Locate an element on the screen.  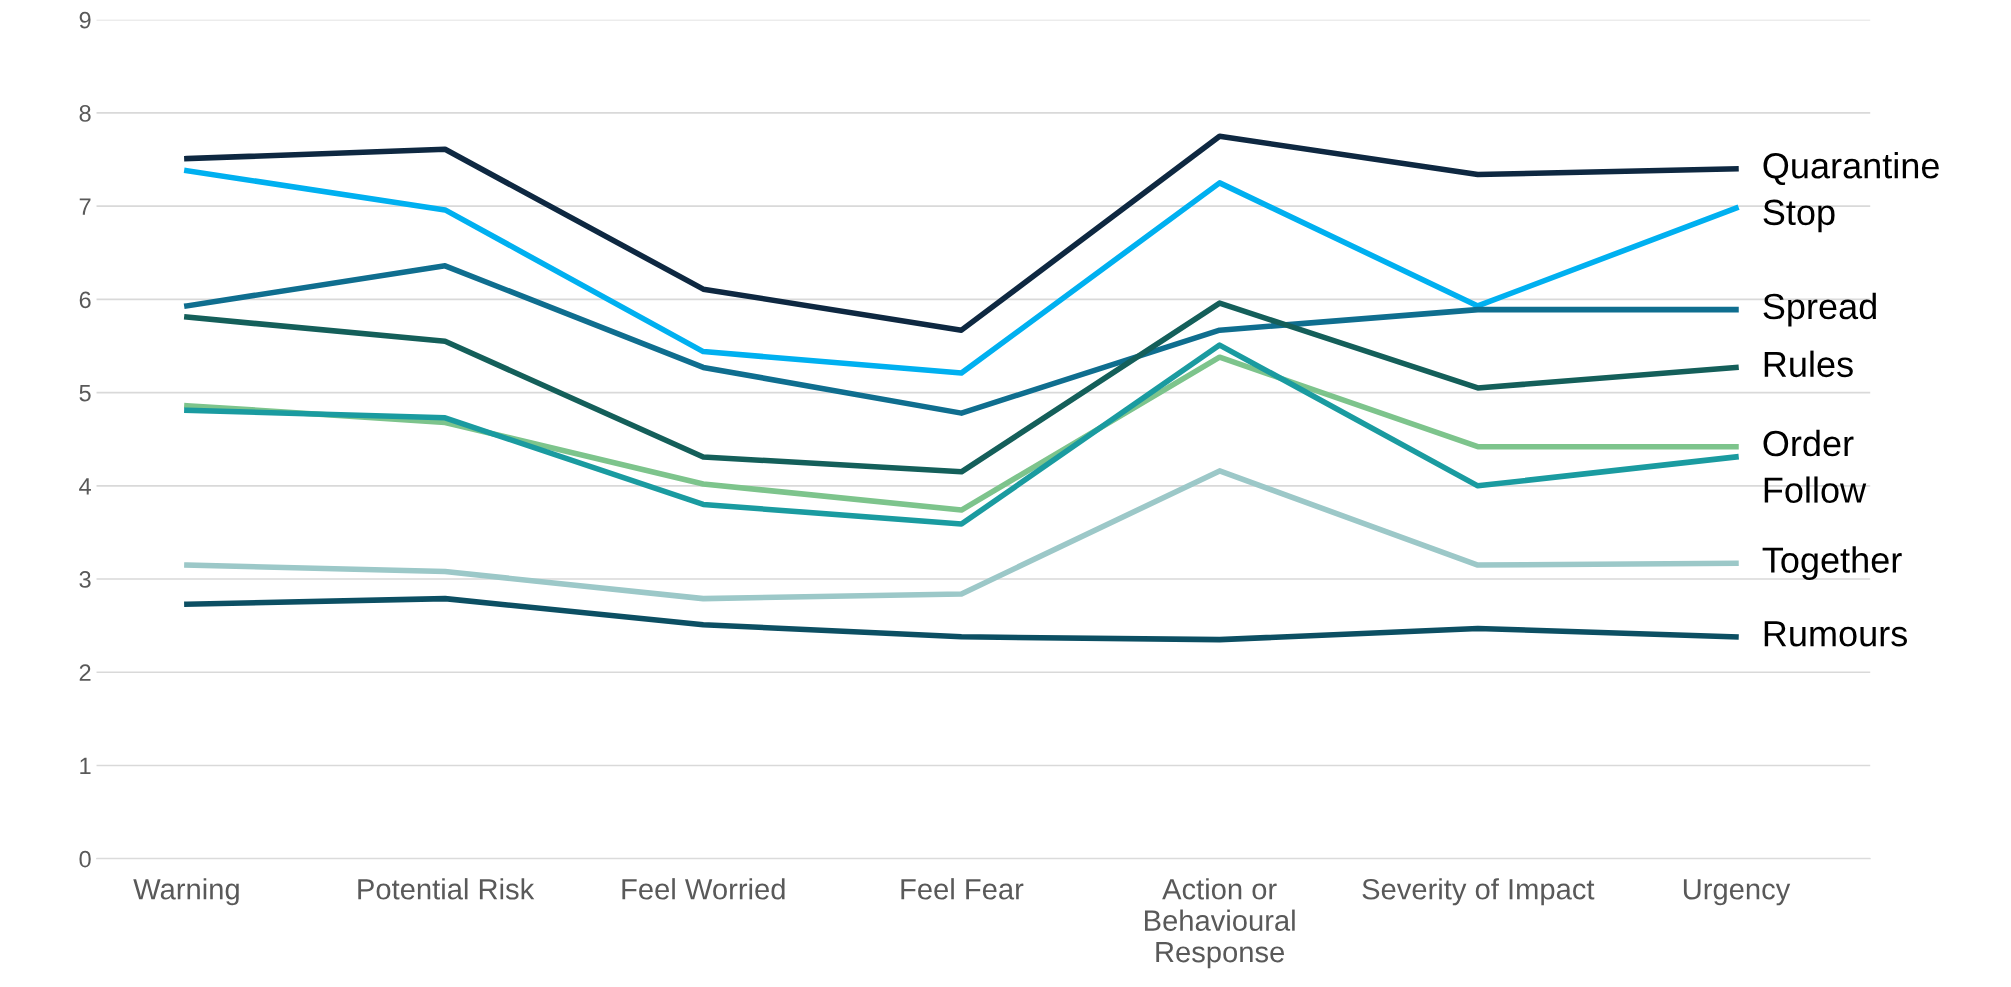
y-tick-label: 6 is located at coordinates (85, 300).